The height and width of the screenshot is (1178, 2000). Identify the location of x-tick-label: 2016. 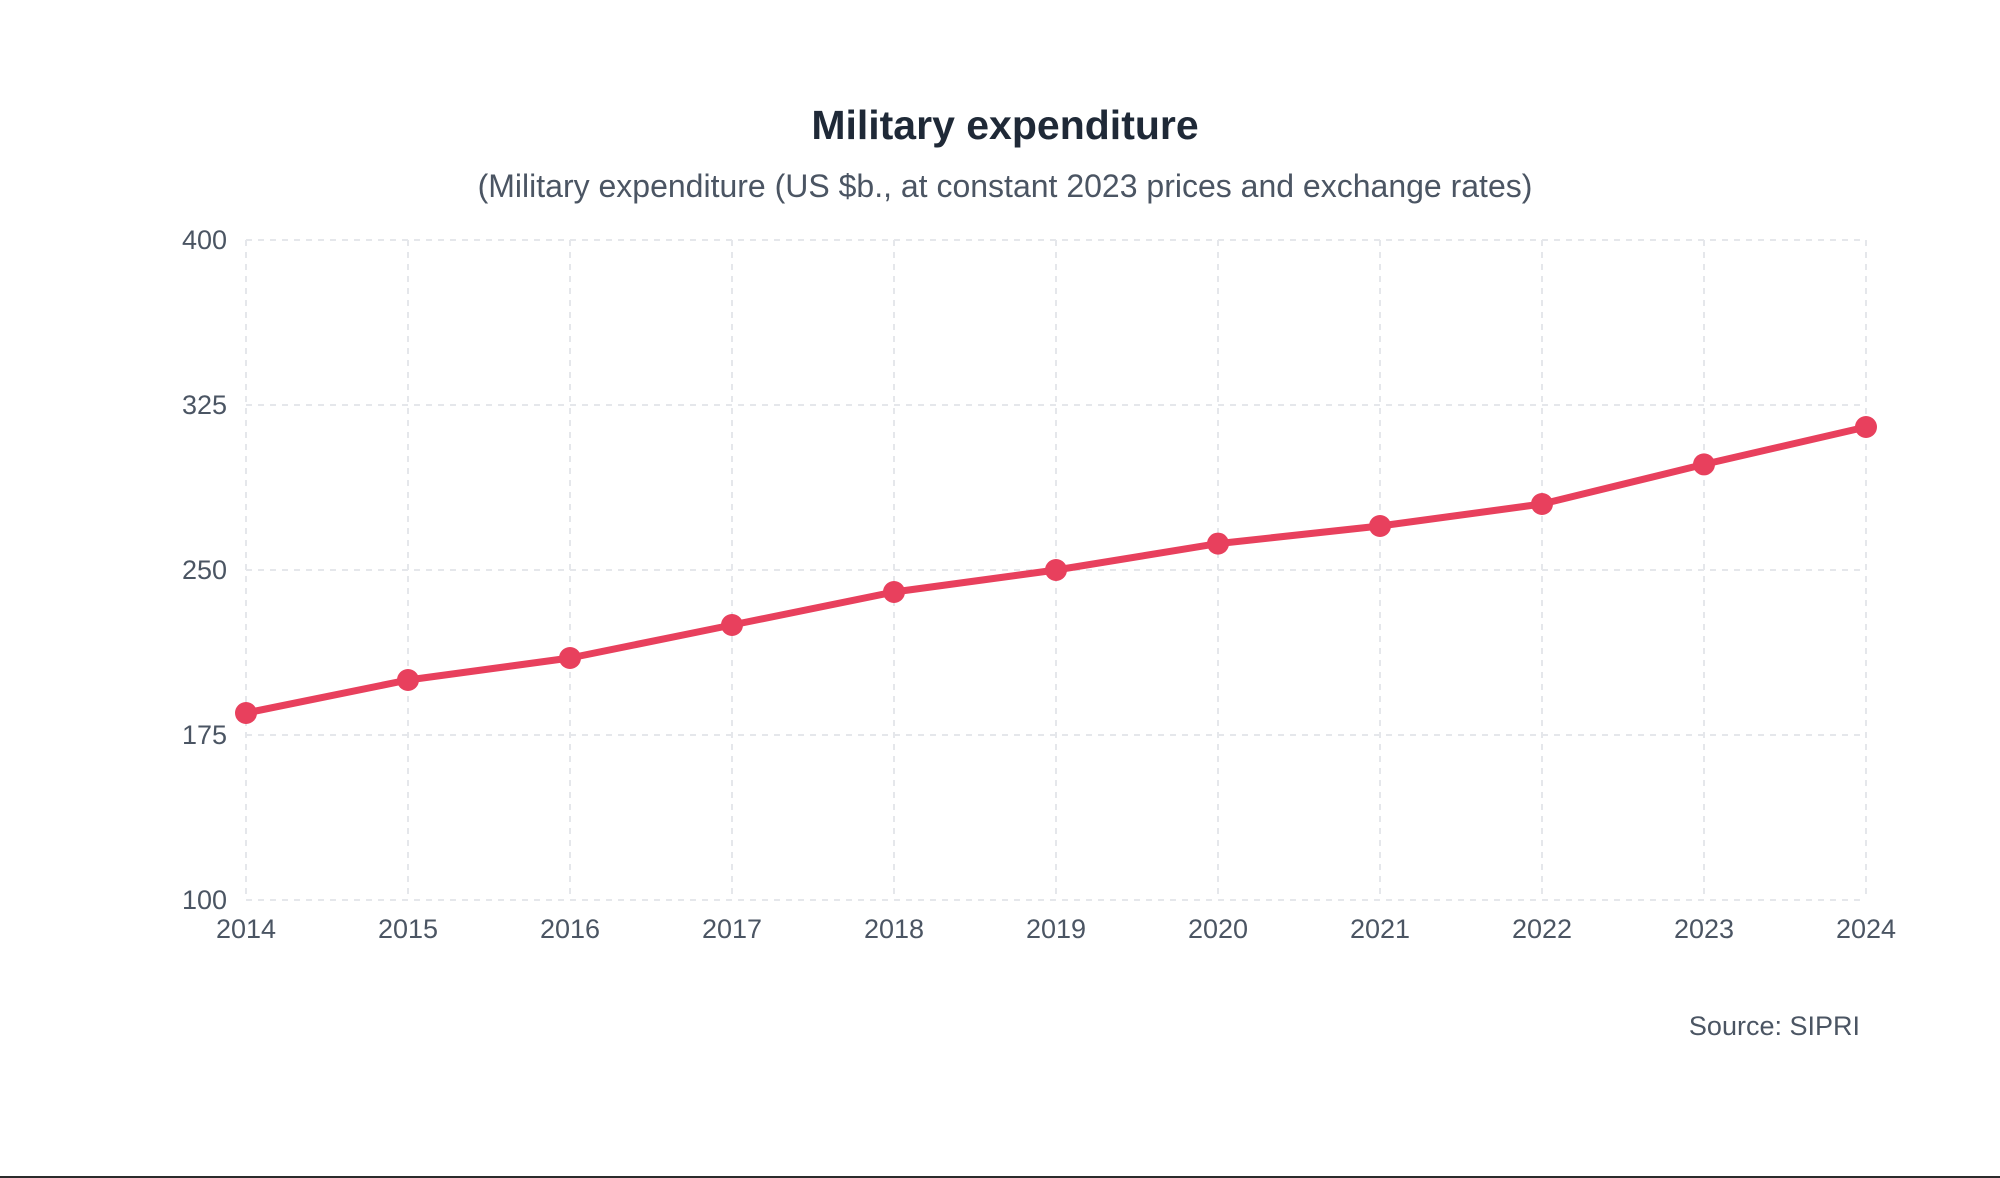
(570, 929).